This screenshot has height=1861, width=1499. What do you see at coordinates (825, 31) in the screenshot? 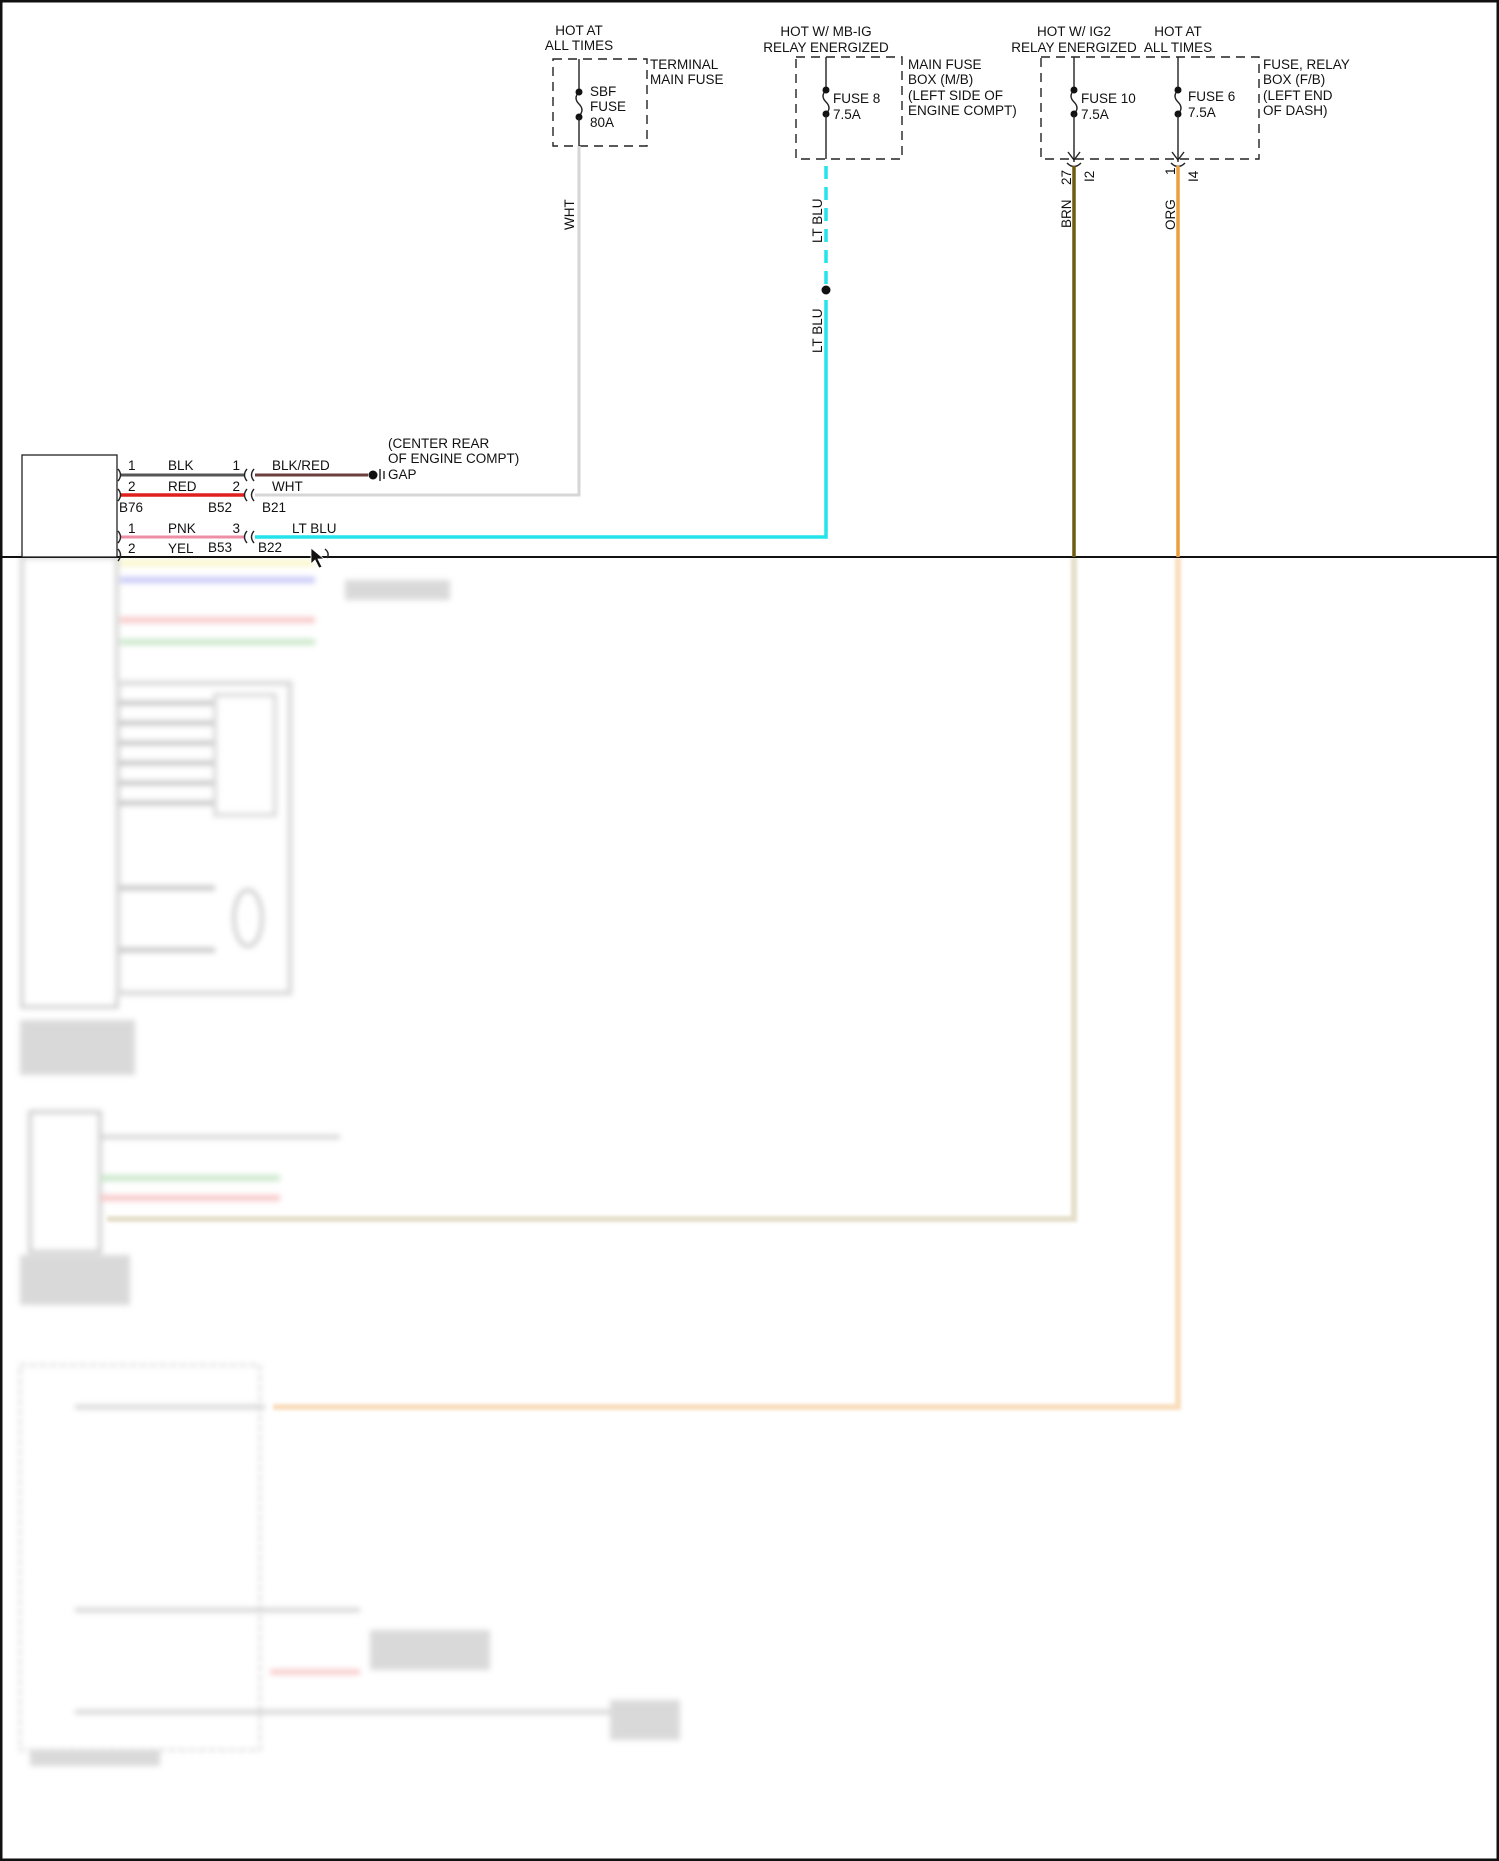
I see `hot-label: HOT W/ MB-IG` at bounding box center [825, 31].